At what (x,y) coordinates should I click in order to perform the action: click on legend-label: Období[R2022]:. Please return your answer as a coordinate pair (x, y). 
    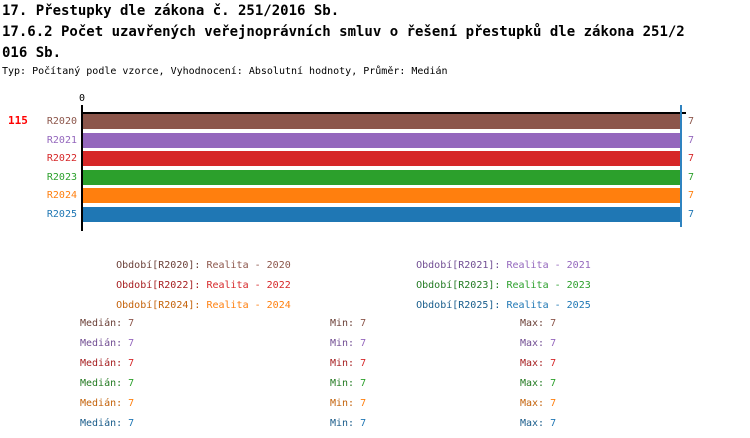
    Looking at the image, I should click on (158, 285).